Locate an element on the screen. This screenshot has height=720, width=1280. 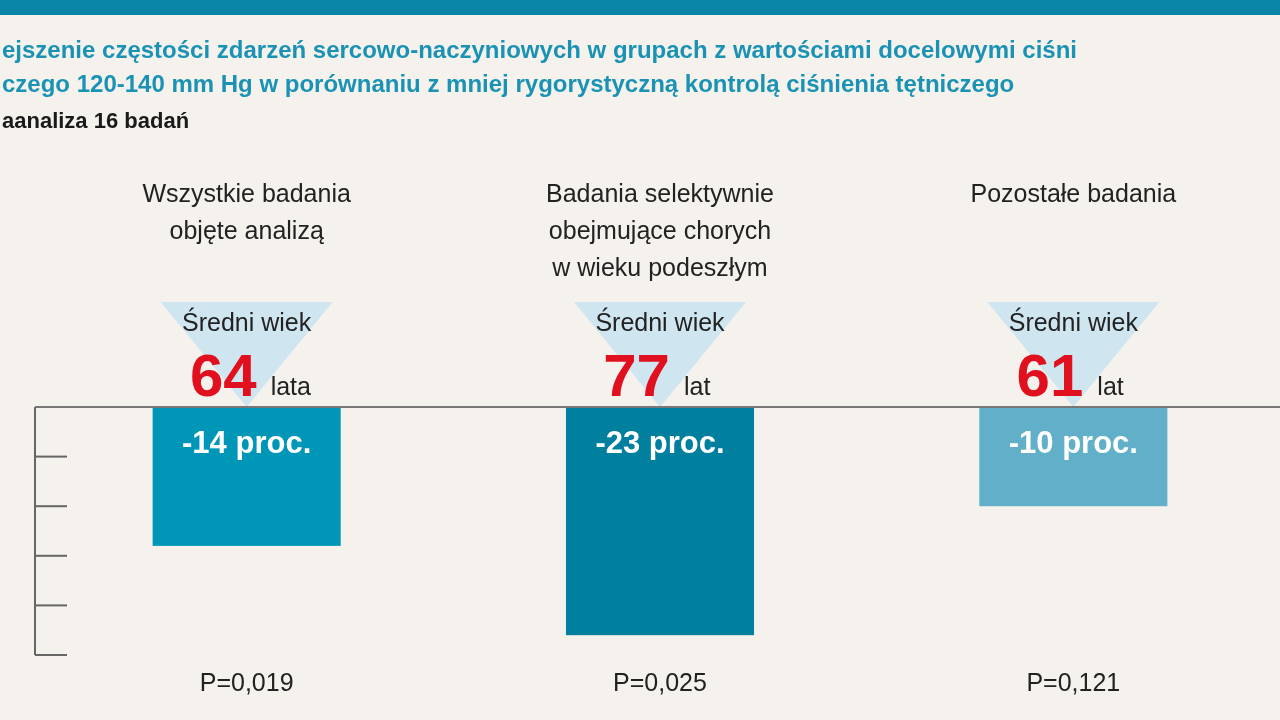
data-label: -14 proc. is located at coordinates (247, 442).